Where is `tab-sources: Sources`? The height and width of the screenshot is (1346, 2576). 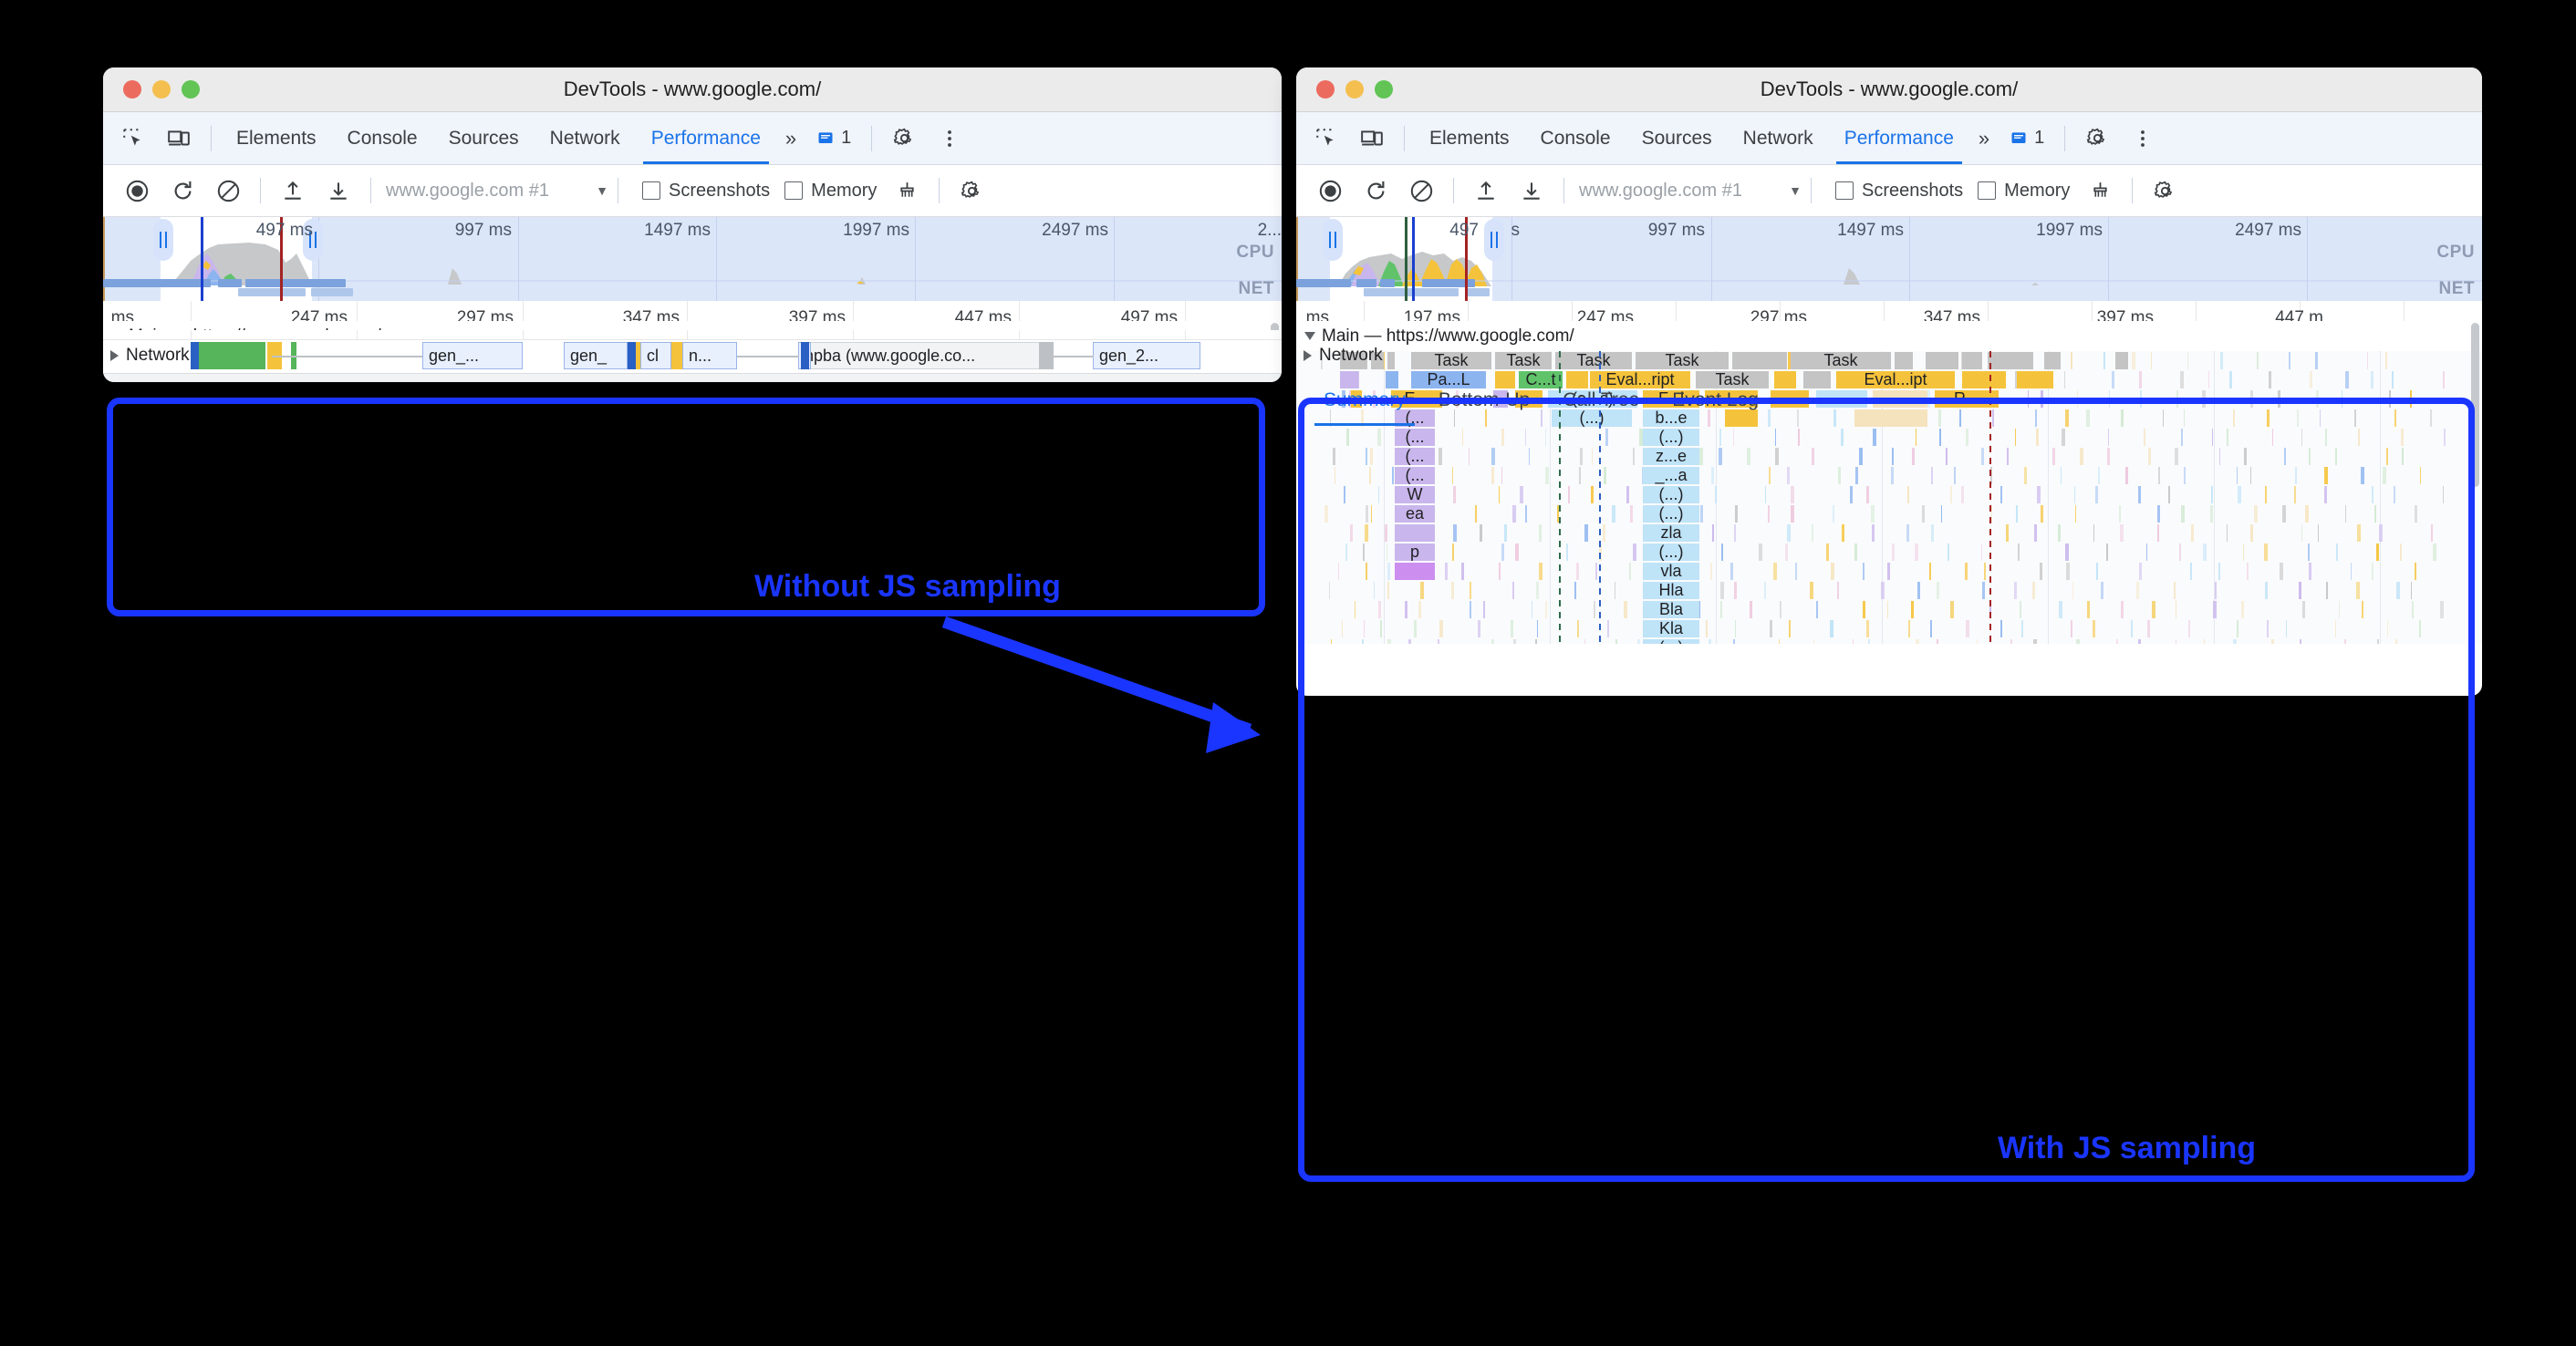
tab-sources: Sources is located at coordinates (1676, 138).